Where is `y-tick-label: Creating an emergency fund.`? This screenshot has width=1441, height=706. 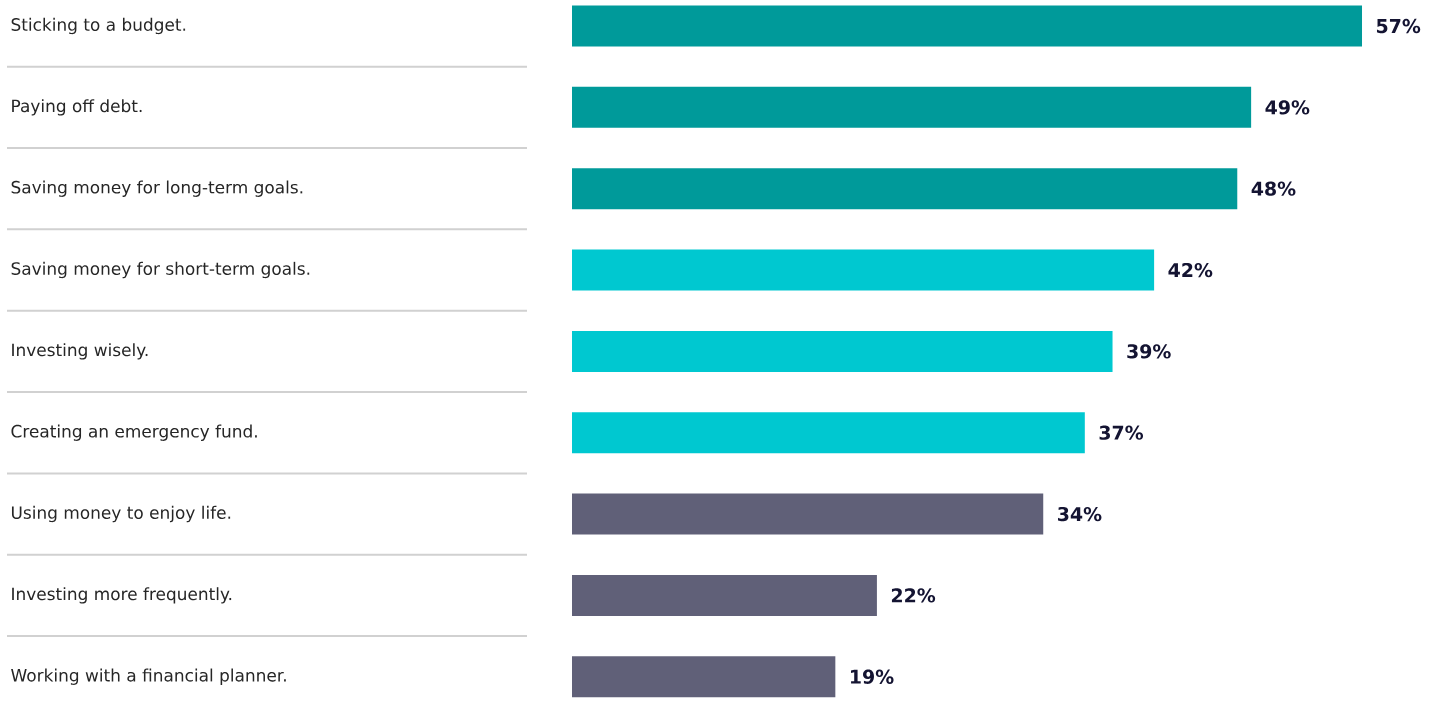 y-tick-label: Creating an emergency fund. is located at coordinates (134, 432).